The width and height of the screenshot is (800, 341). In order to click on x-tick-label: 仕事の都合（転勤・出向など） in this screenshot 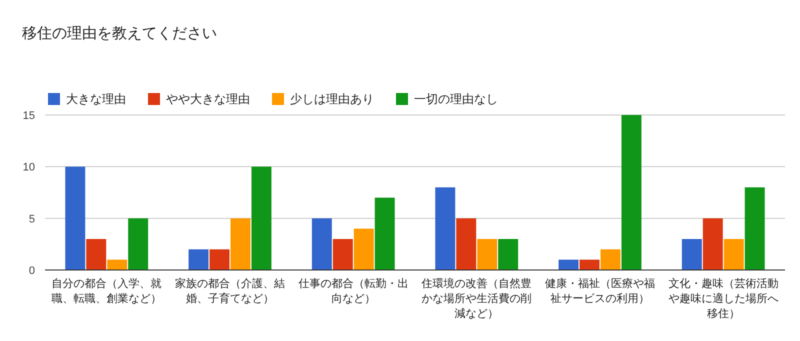, I will do `click(353, 291)`.